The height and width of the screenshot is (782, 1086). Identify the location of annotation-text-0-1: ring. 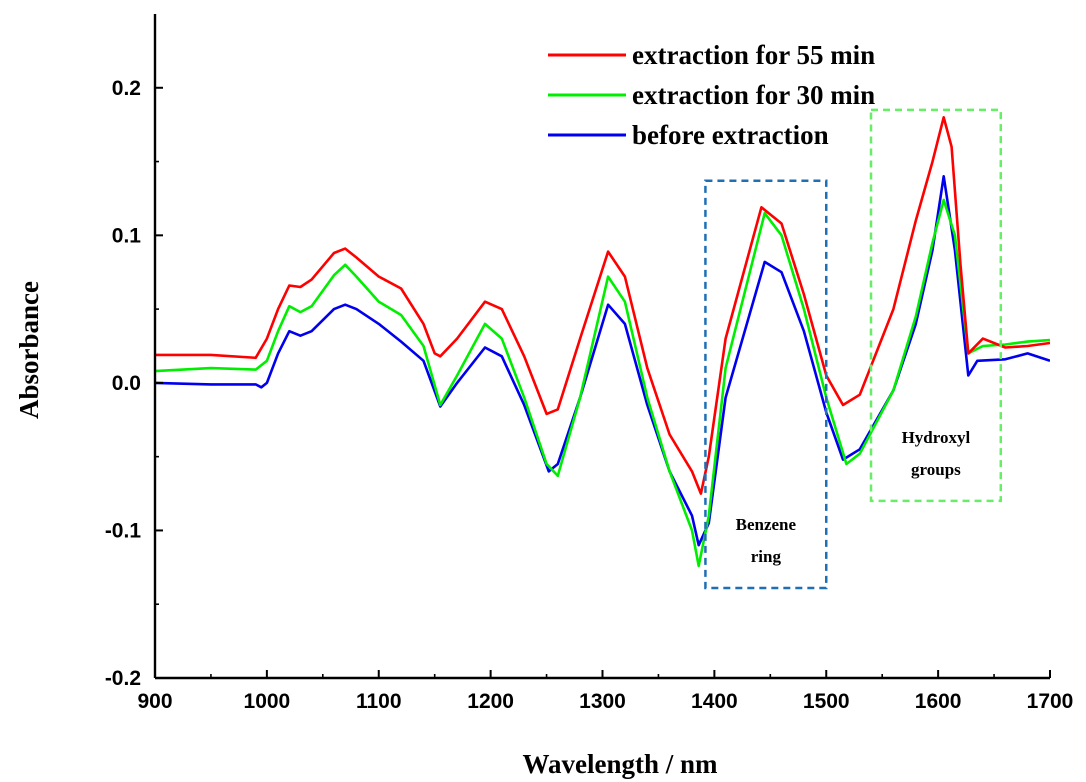
(766, 556).